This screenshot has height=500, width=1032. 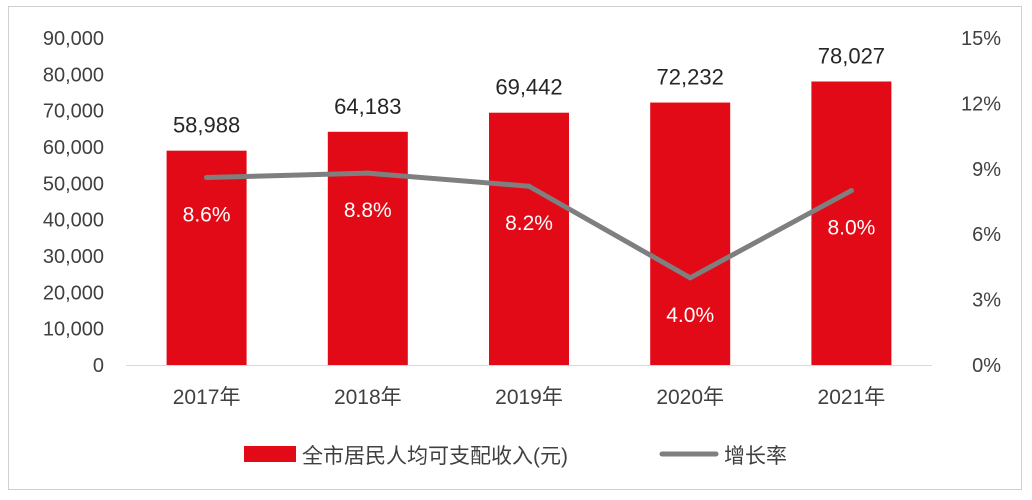 I want to click on growth-value-label: 8.0%, so click(x=851, y=228).